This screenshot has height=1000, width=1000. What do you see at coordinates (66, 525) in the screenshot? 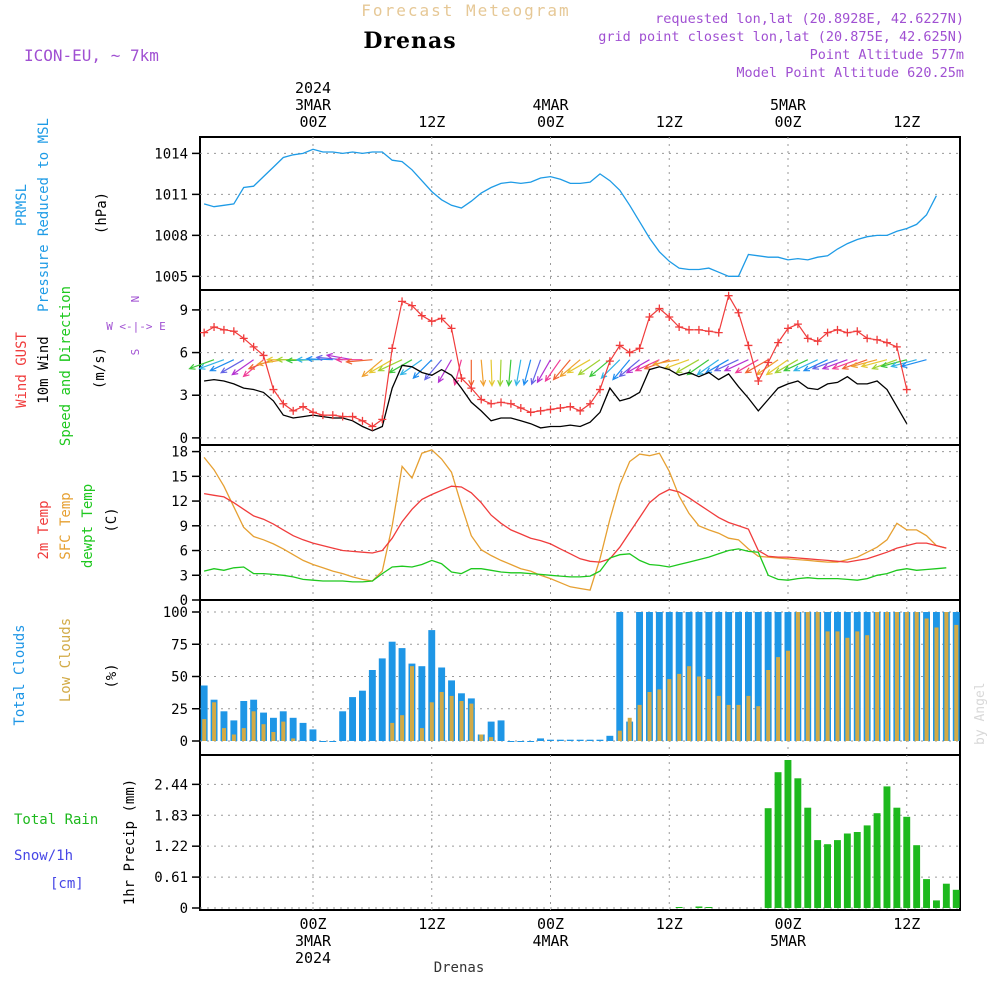
I see `temp-label-sfc: SFC Temp` at bounding box center [66, 525].